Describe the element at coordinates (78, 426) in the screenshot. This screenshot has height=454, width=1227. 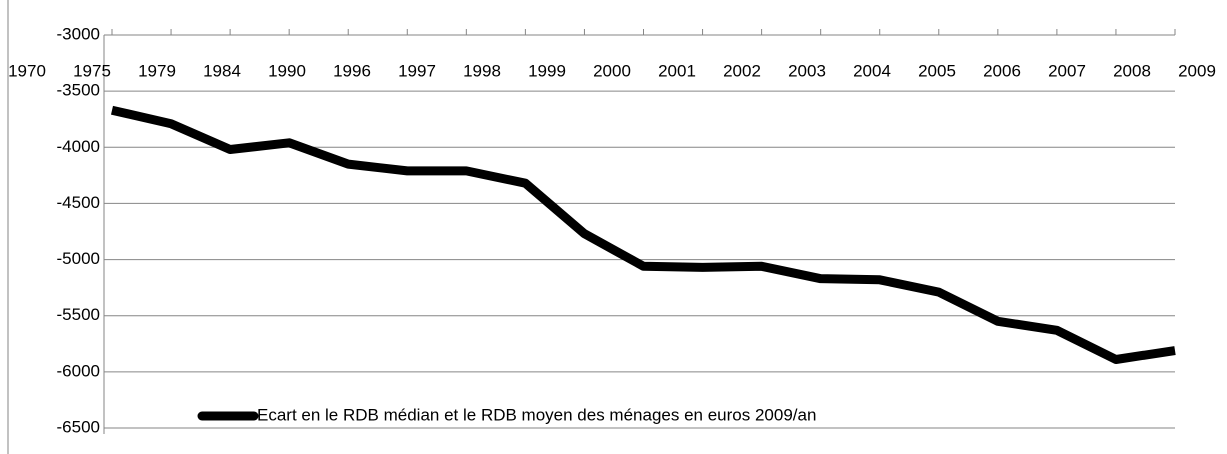
I see `y-tick-label: -6500` at that location.